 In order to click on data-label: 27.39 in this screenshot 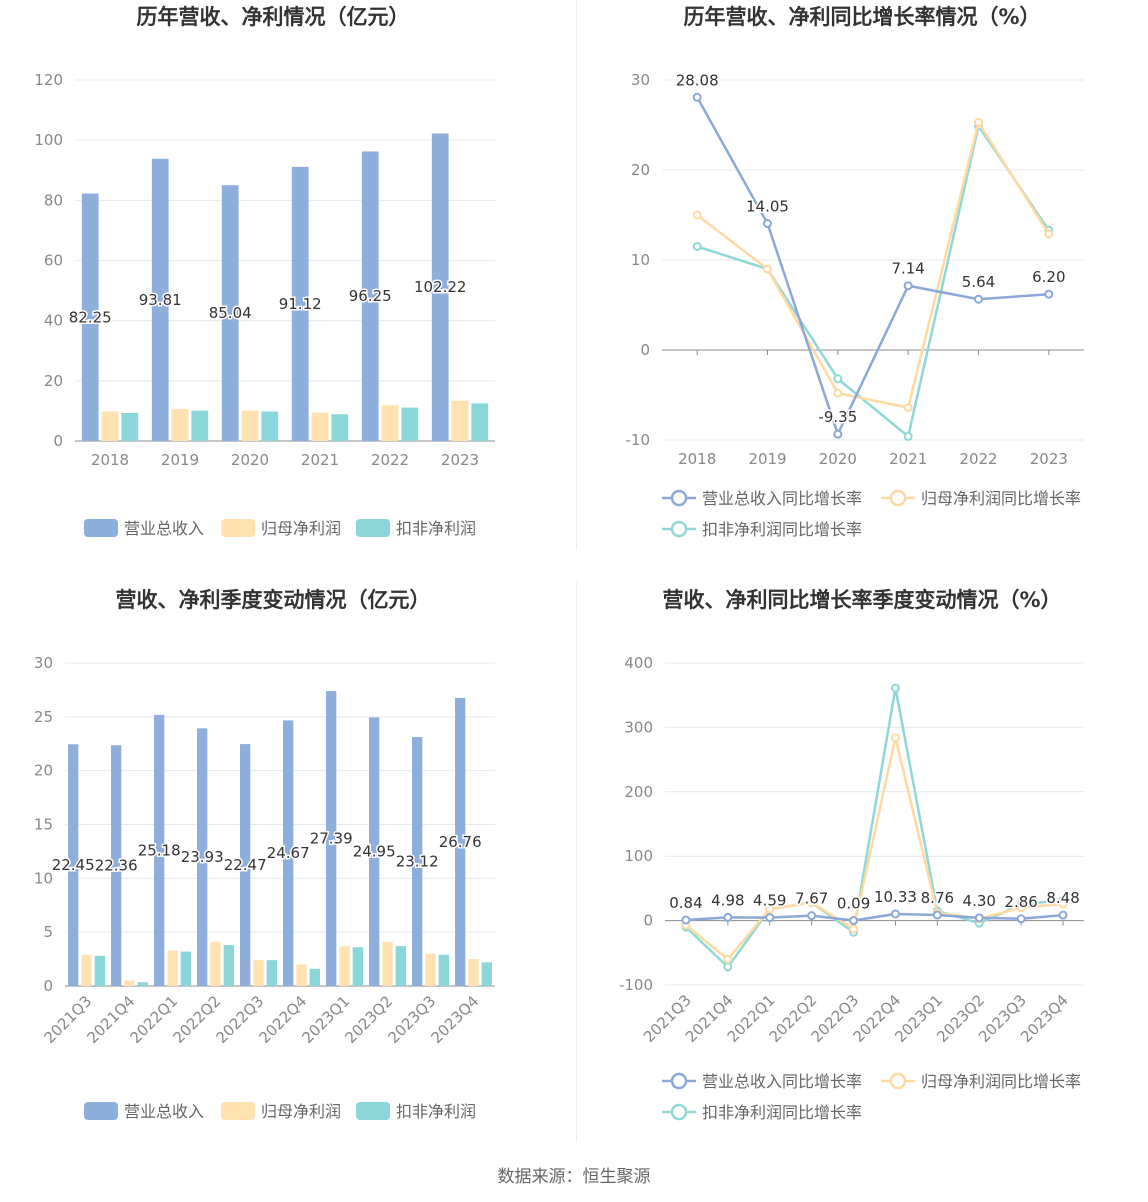, I will do `click(331, 839)`.